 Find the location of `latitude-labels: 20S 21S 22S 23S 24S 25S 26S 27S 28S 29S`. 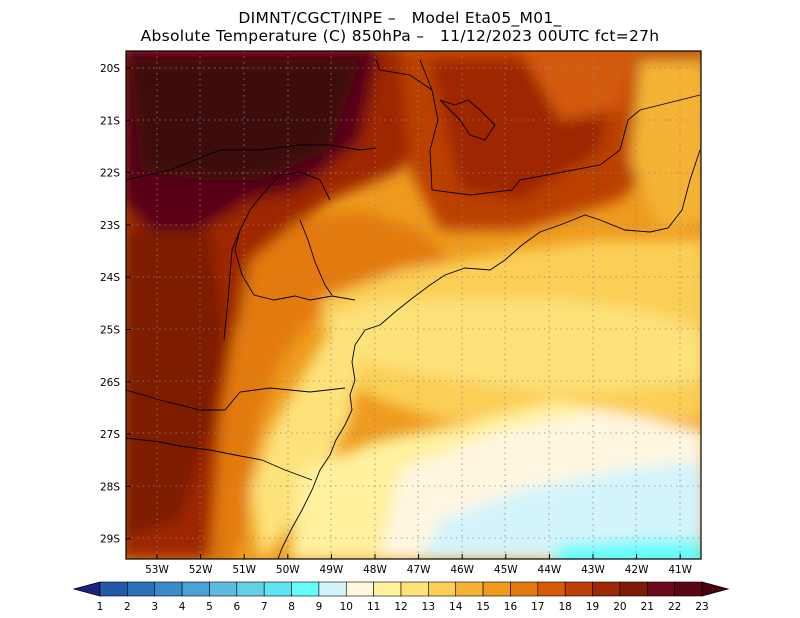

latitude-labels: 20S 21S 22S 23S 24S 25S 26S 27S 28S 29S is located at coordinates (115, 304).